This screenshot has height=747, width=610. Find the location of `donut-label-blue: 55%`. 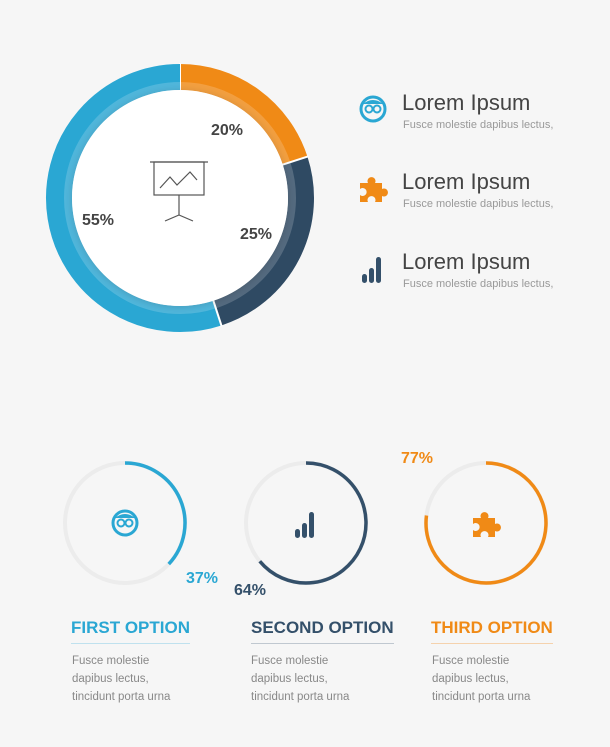

donut-label-blue: 55% is located at coordinates (98, 220).